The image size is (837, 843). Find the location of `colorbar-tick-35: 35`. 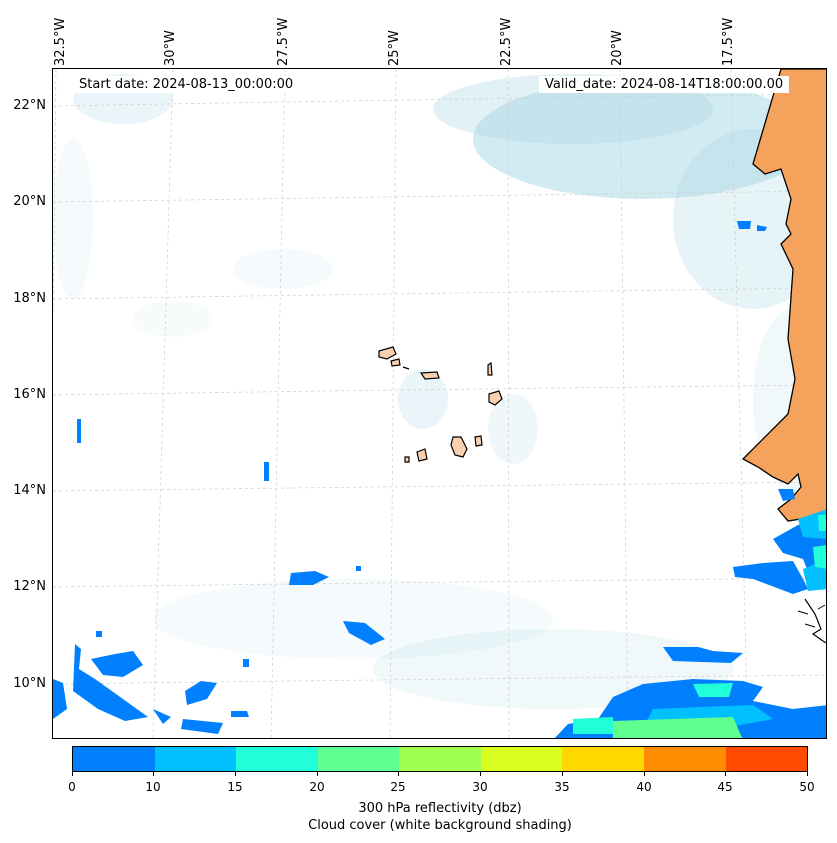

colorbar-tick-35: 35 is located at coordinates (562, 787).